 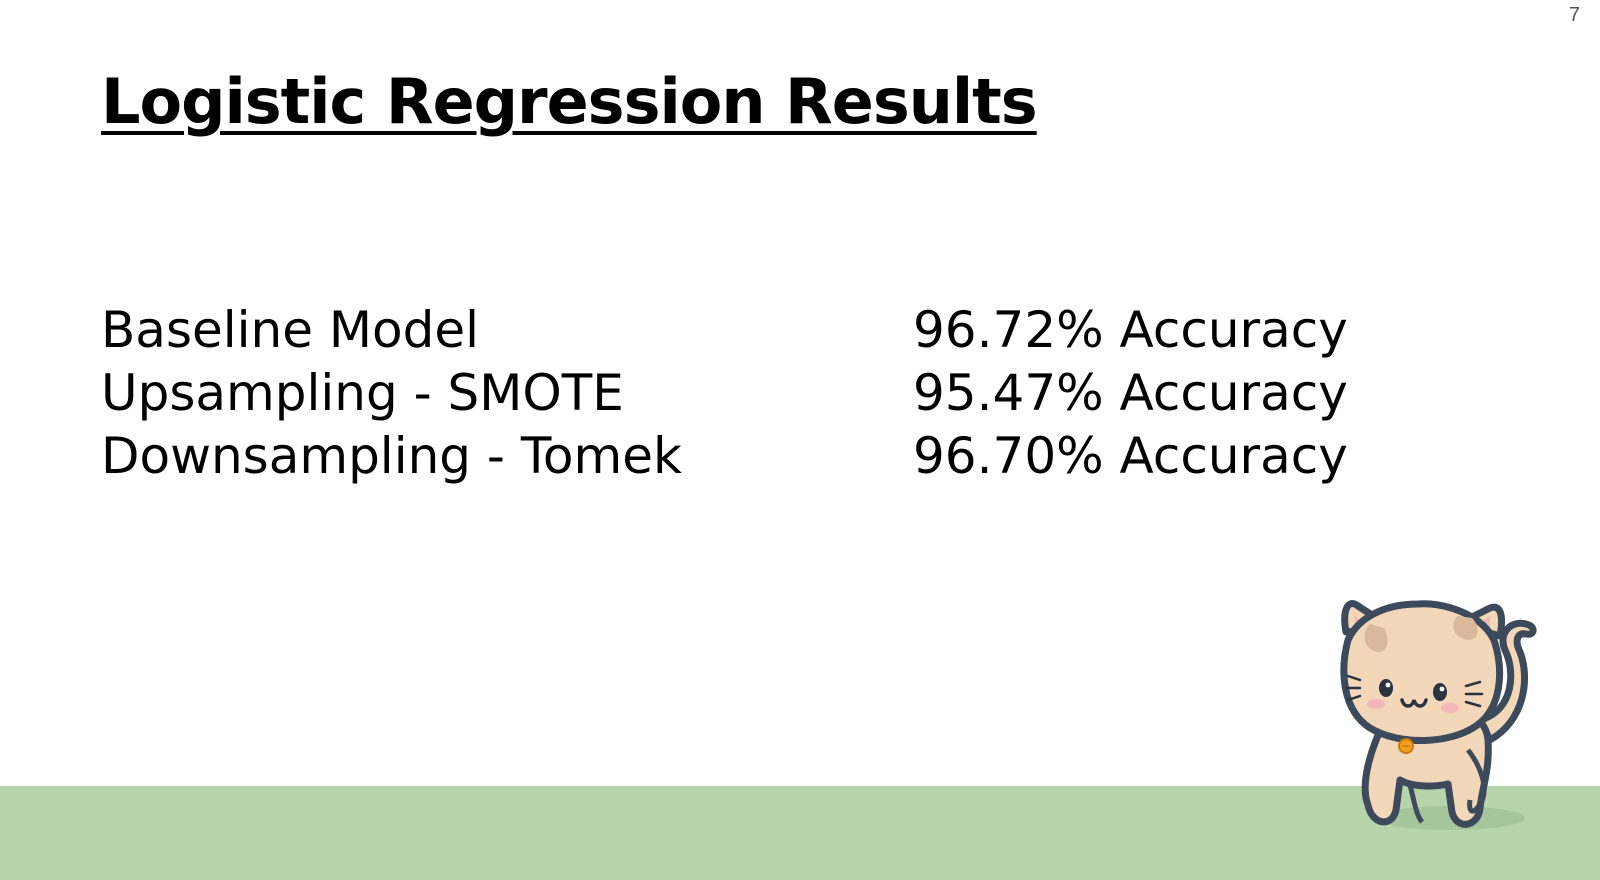 What do you see at coordinates (1445, 730) in the screenshot?
I see `cat-icon` at bounding box center [1445, 730].